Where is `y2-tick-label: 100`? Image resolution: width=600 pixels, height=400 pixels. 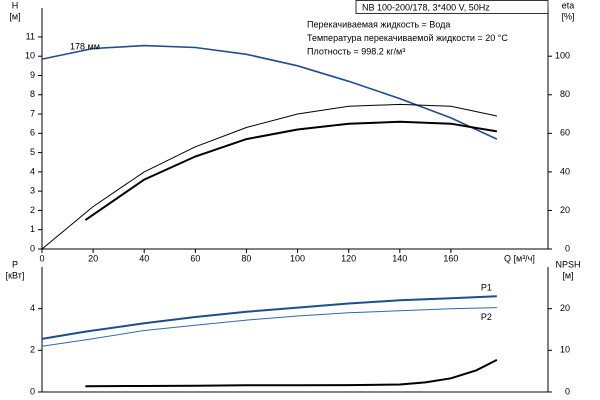 y2-tick-label: 100 is located at coordinates (562, 56).